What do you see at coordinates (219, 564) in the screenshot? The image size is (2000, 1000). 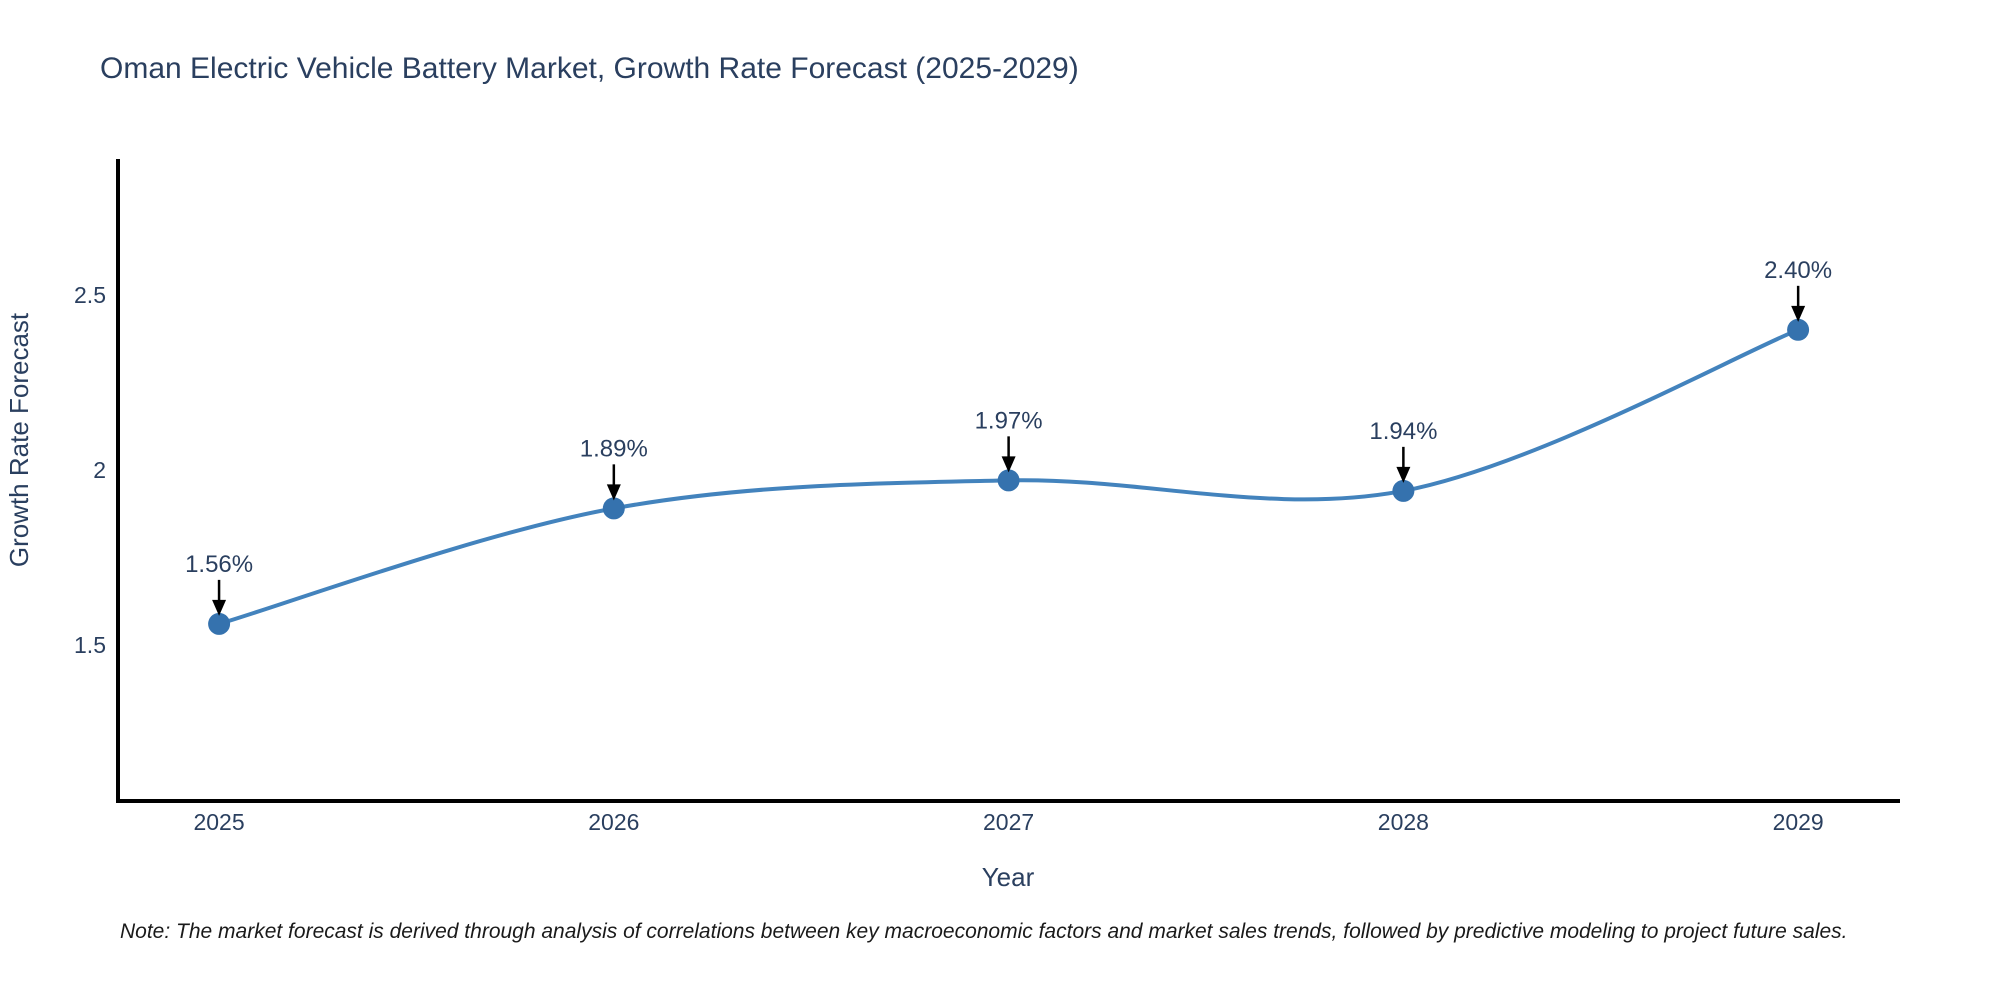 I see `annotation-label-2025: 1.56%` at bounding box center [219, 564].